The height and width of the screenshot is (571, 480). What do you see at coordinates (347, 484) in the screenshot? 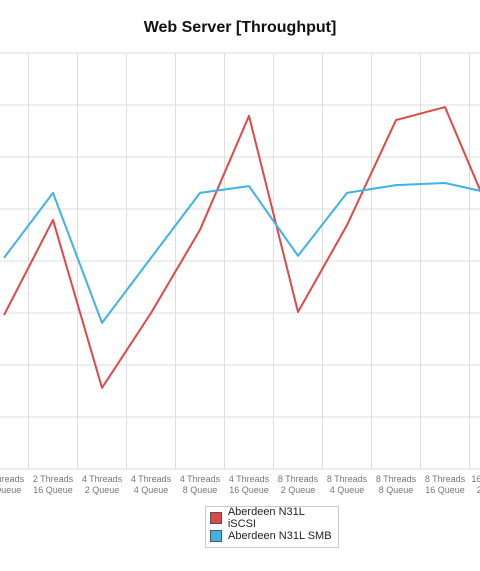
I see `x-tick-label: 8 Threads 4 Queue` at bounding box center [347, 484].